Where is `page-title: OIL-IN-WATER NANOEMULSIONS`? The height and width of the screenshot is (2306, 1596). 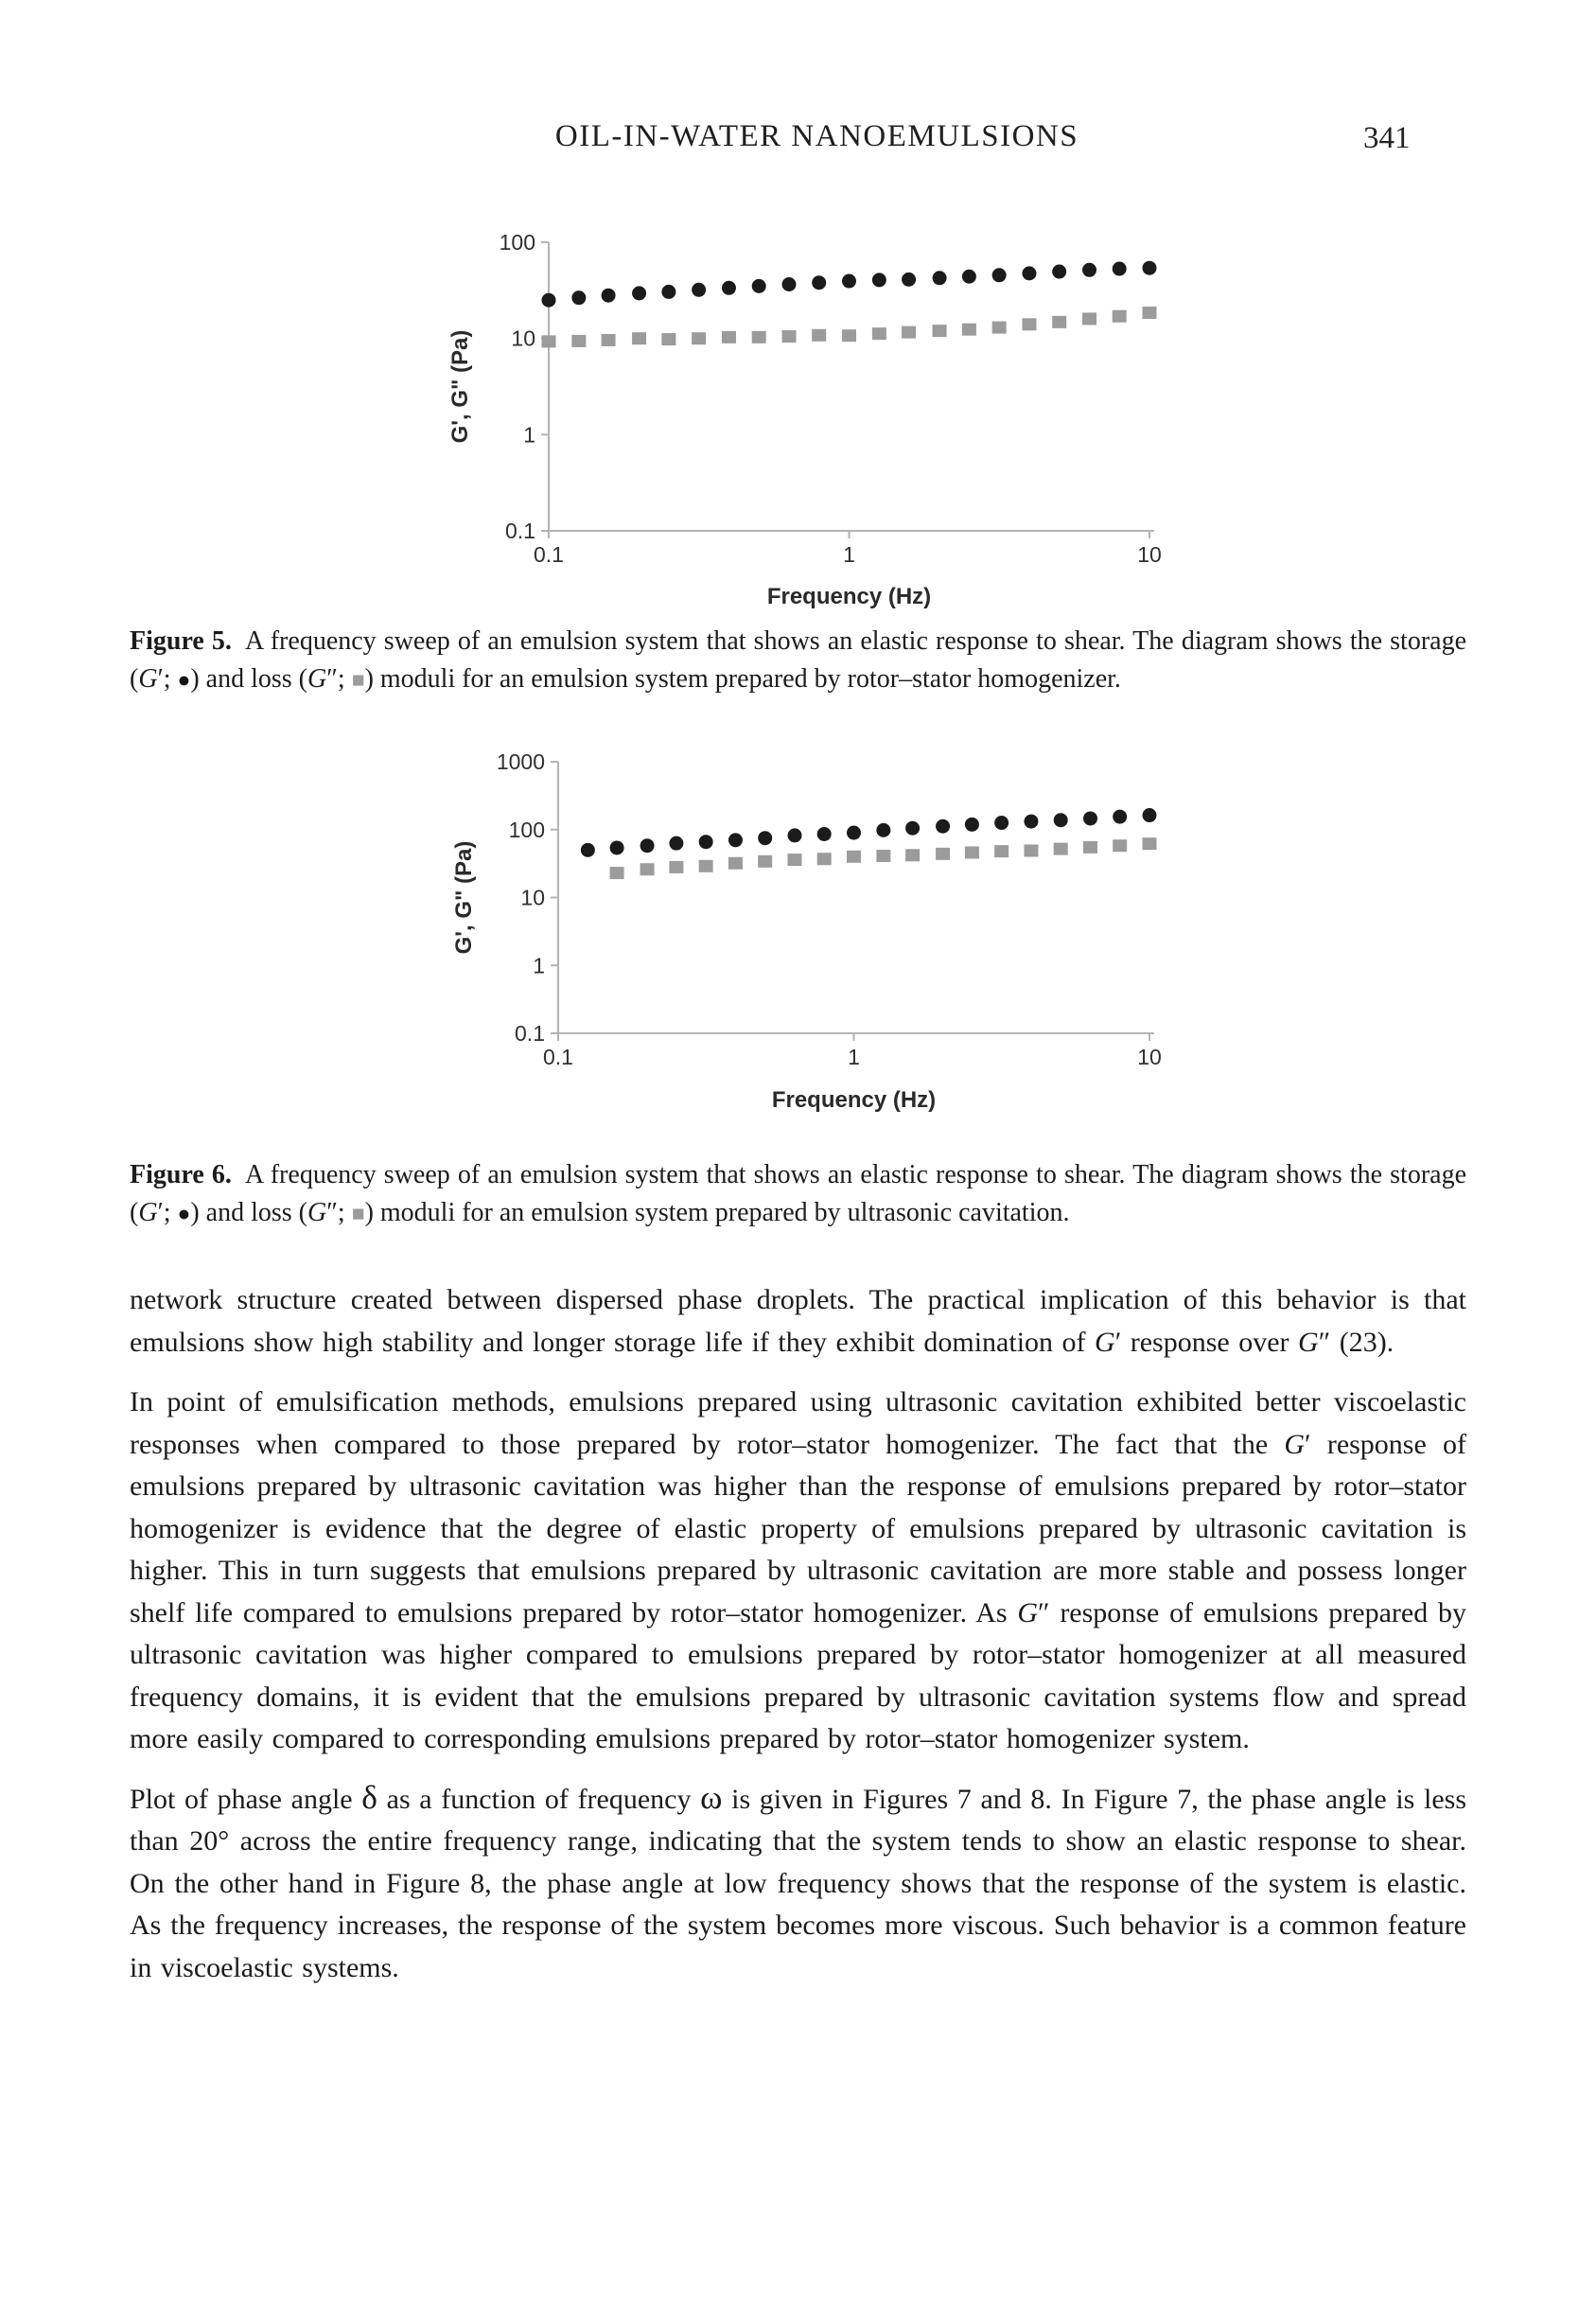
page-title: OIL-IN-WATER NANOEMULSIONS is located at coordinates (816, 136).